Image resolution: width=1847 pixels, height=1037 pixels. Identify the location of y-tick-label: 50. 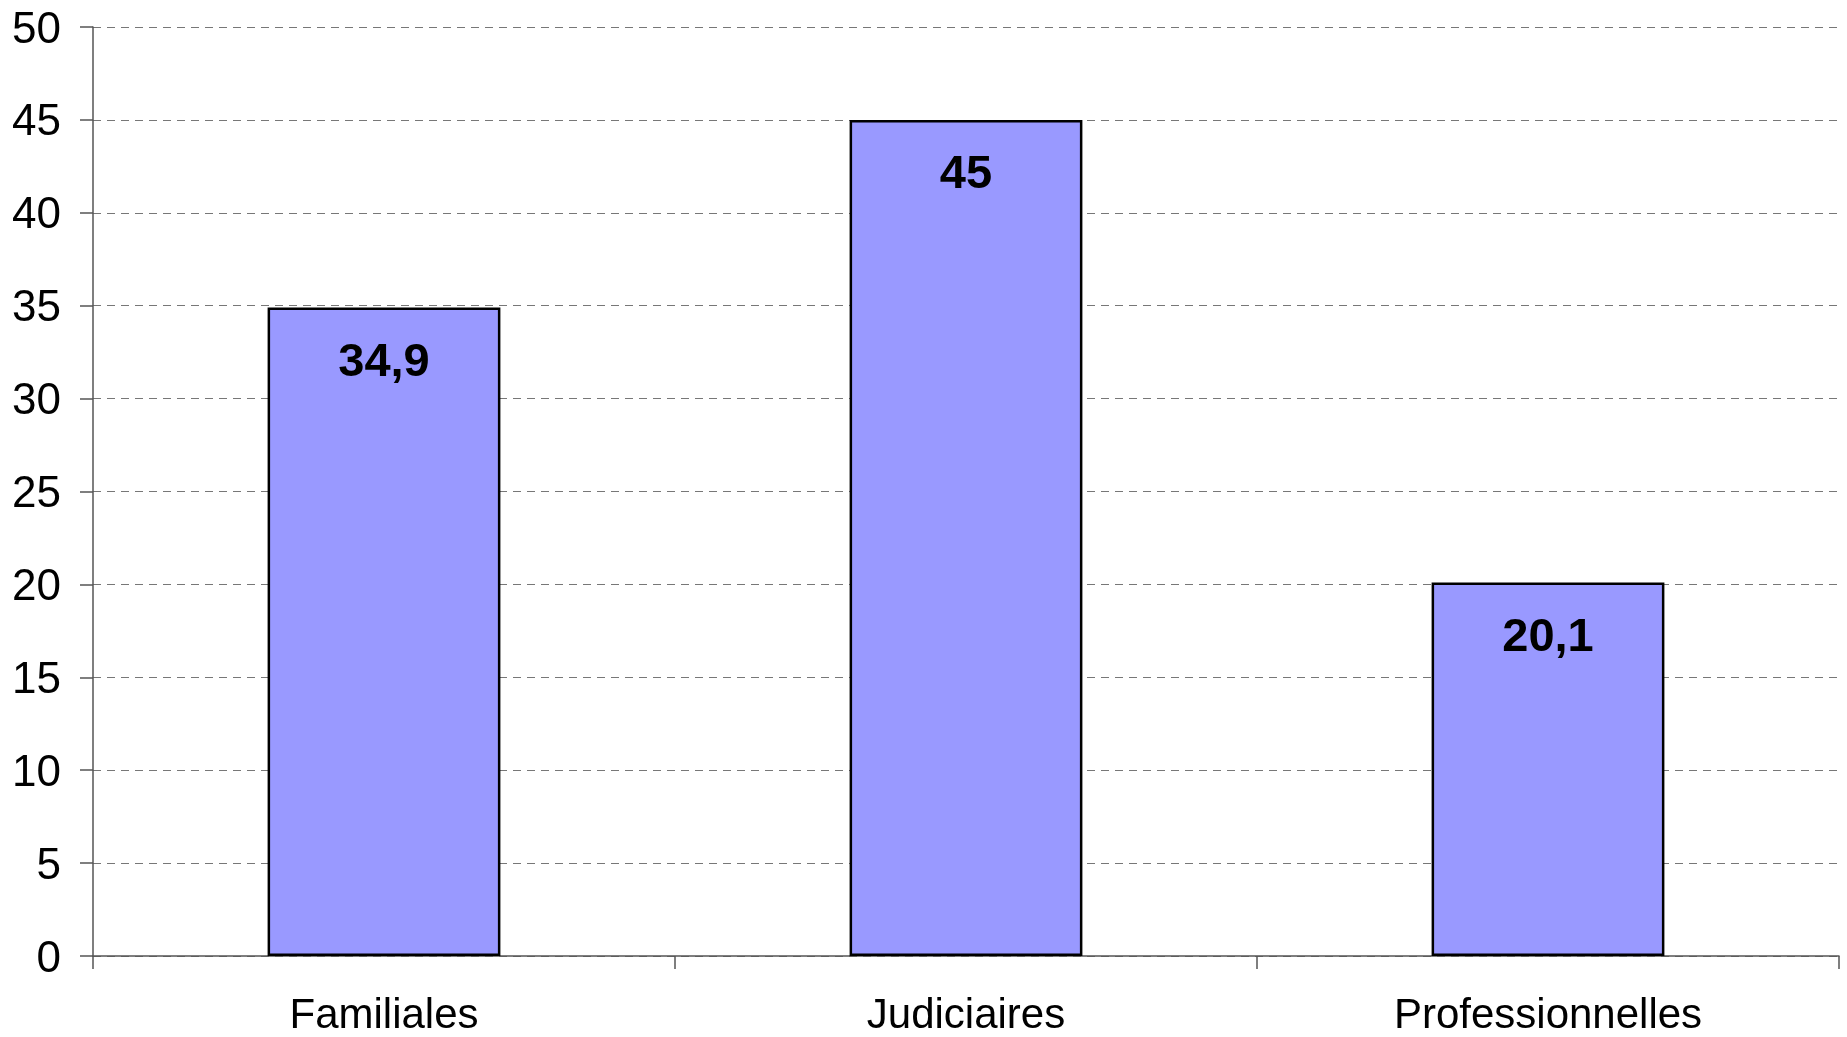
(36, 27).